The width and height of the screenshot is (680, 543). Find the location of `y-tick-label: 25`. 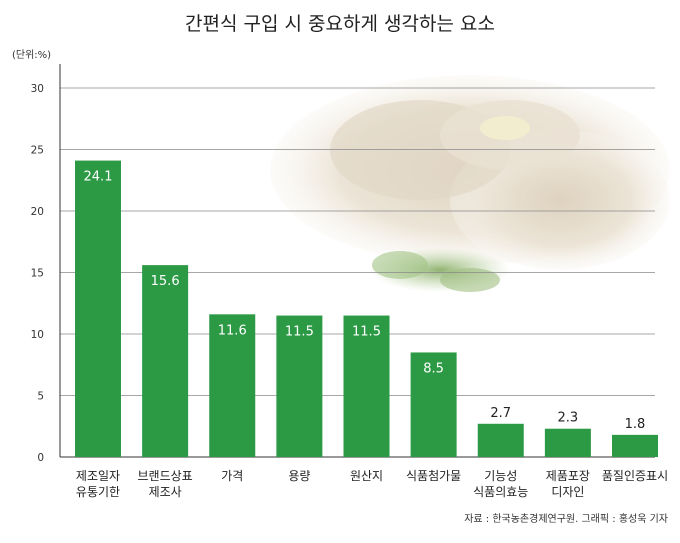

y-tick-label: 25 is located at coordinates (37, 151).